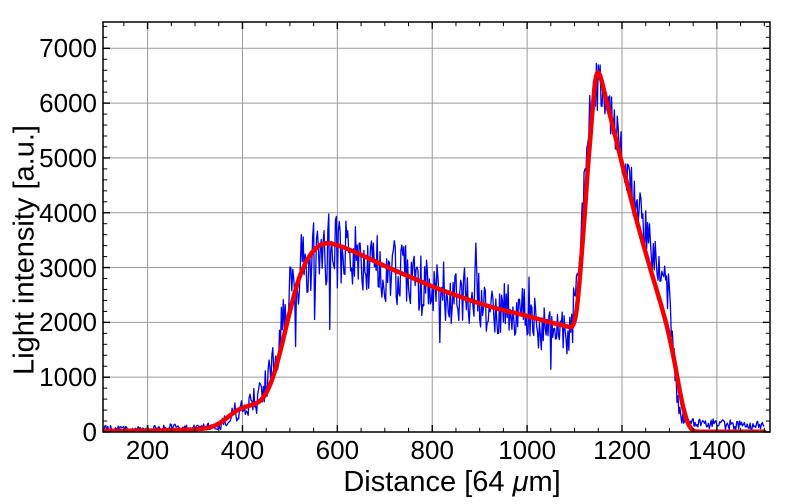  What do you see at coordinates (428, 482) in the screenshot?
I see `x-axis-title-text: Distance [64` at bounding box center [428, 482].